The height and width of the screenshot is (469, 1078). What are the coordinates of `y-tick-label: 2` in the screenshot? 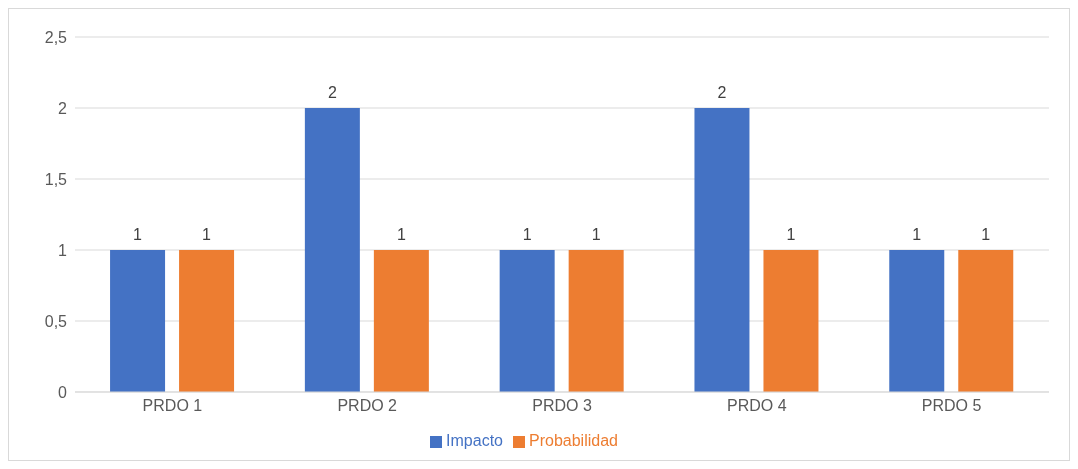 It's located at (63, 108).